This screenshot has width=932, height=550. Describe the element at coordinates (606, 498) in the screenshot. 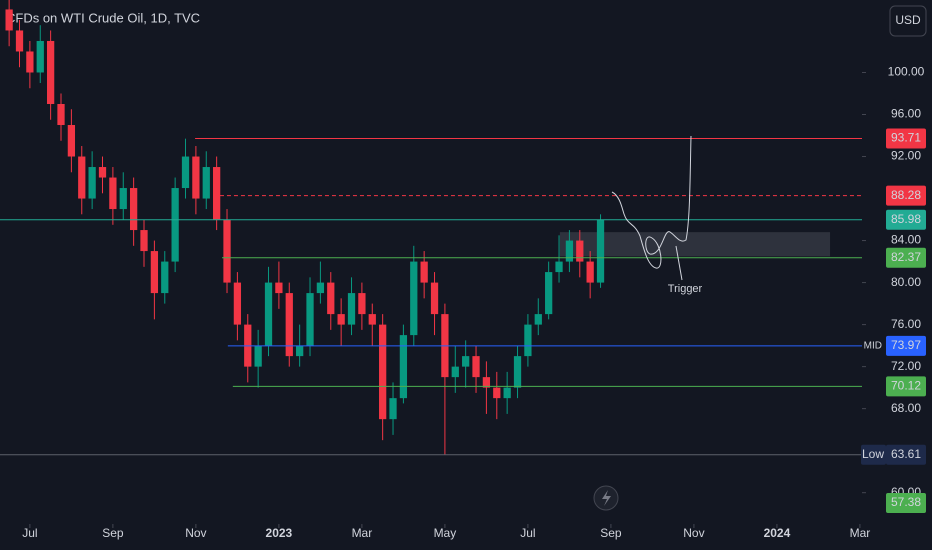

I see `lightning` at that location.